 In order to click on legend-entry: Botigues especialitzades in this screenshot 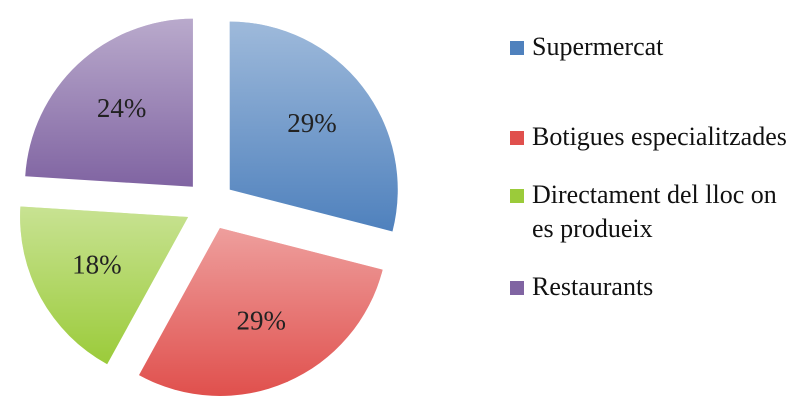, I will do `click(650, 137)`.